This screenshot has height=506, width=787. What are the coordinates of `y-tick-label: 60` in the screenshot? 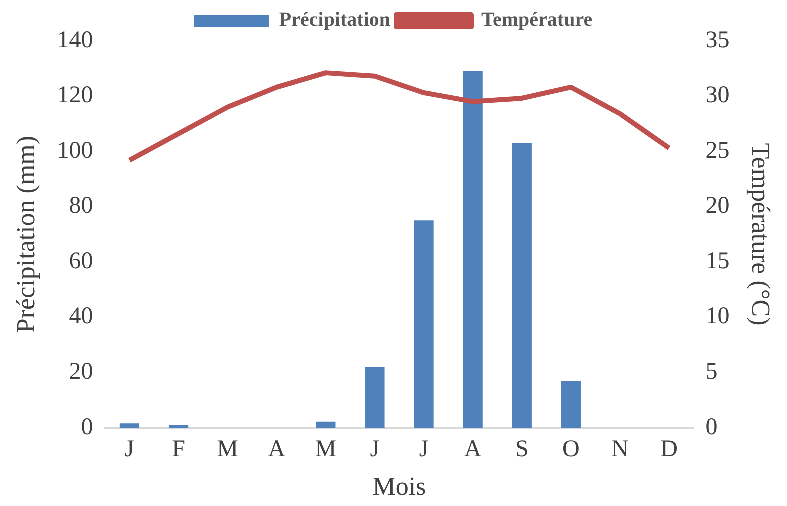 It's located at (81, 261).